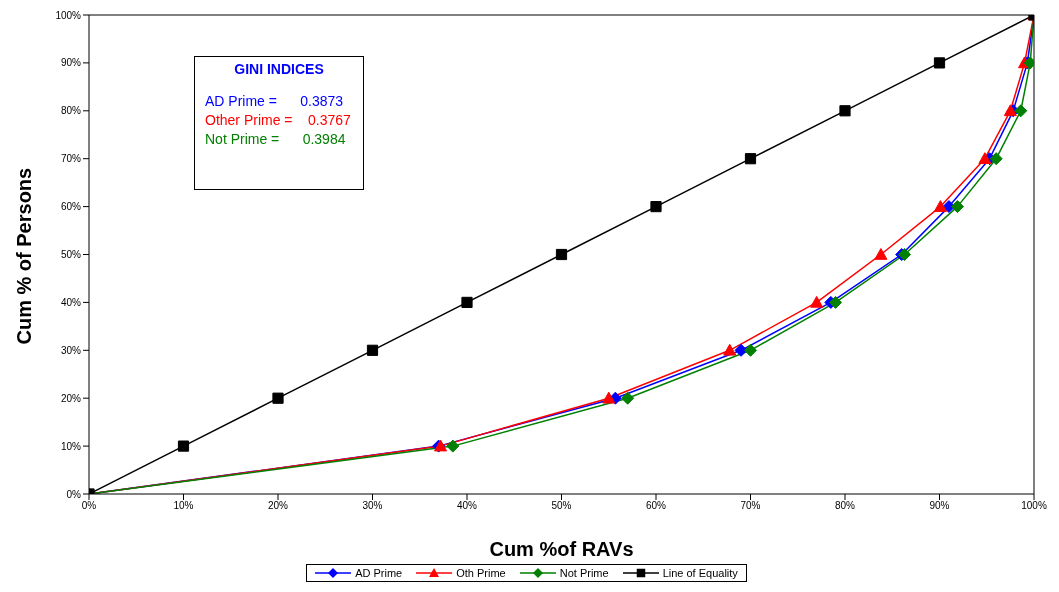  What do you see at coordinates (24, 256) in the screenshot?
I see `y-axis-title: Cum % of Persons` at bounding box center [24, 256].